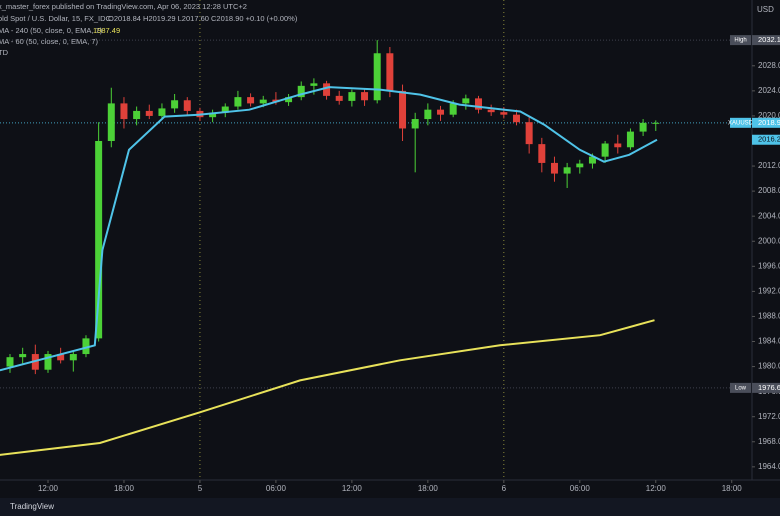 Image resolution: width=780 pixels, height=516 pixels. Describe the element at coordinates (769, 115) in the screenshot. I see `y-tick-label: 2020.0` at that location.